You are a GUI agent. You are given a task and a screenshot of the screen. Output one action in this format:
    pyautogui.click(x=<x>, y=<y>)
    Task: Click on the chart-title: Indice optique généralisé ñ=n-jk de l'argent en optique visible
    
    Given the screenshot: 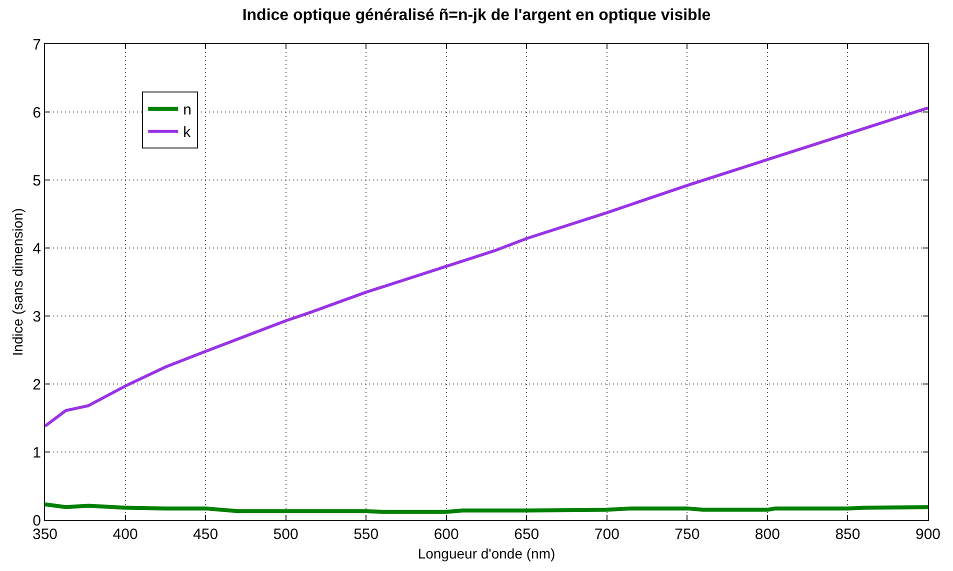 What is the action you would take?
    pyautogui.click(x=476, y=15)
    